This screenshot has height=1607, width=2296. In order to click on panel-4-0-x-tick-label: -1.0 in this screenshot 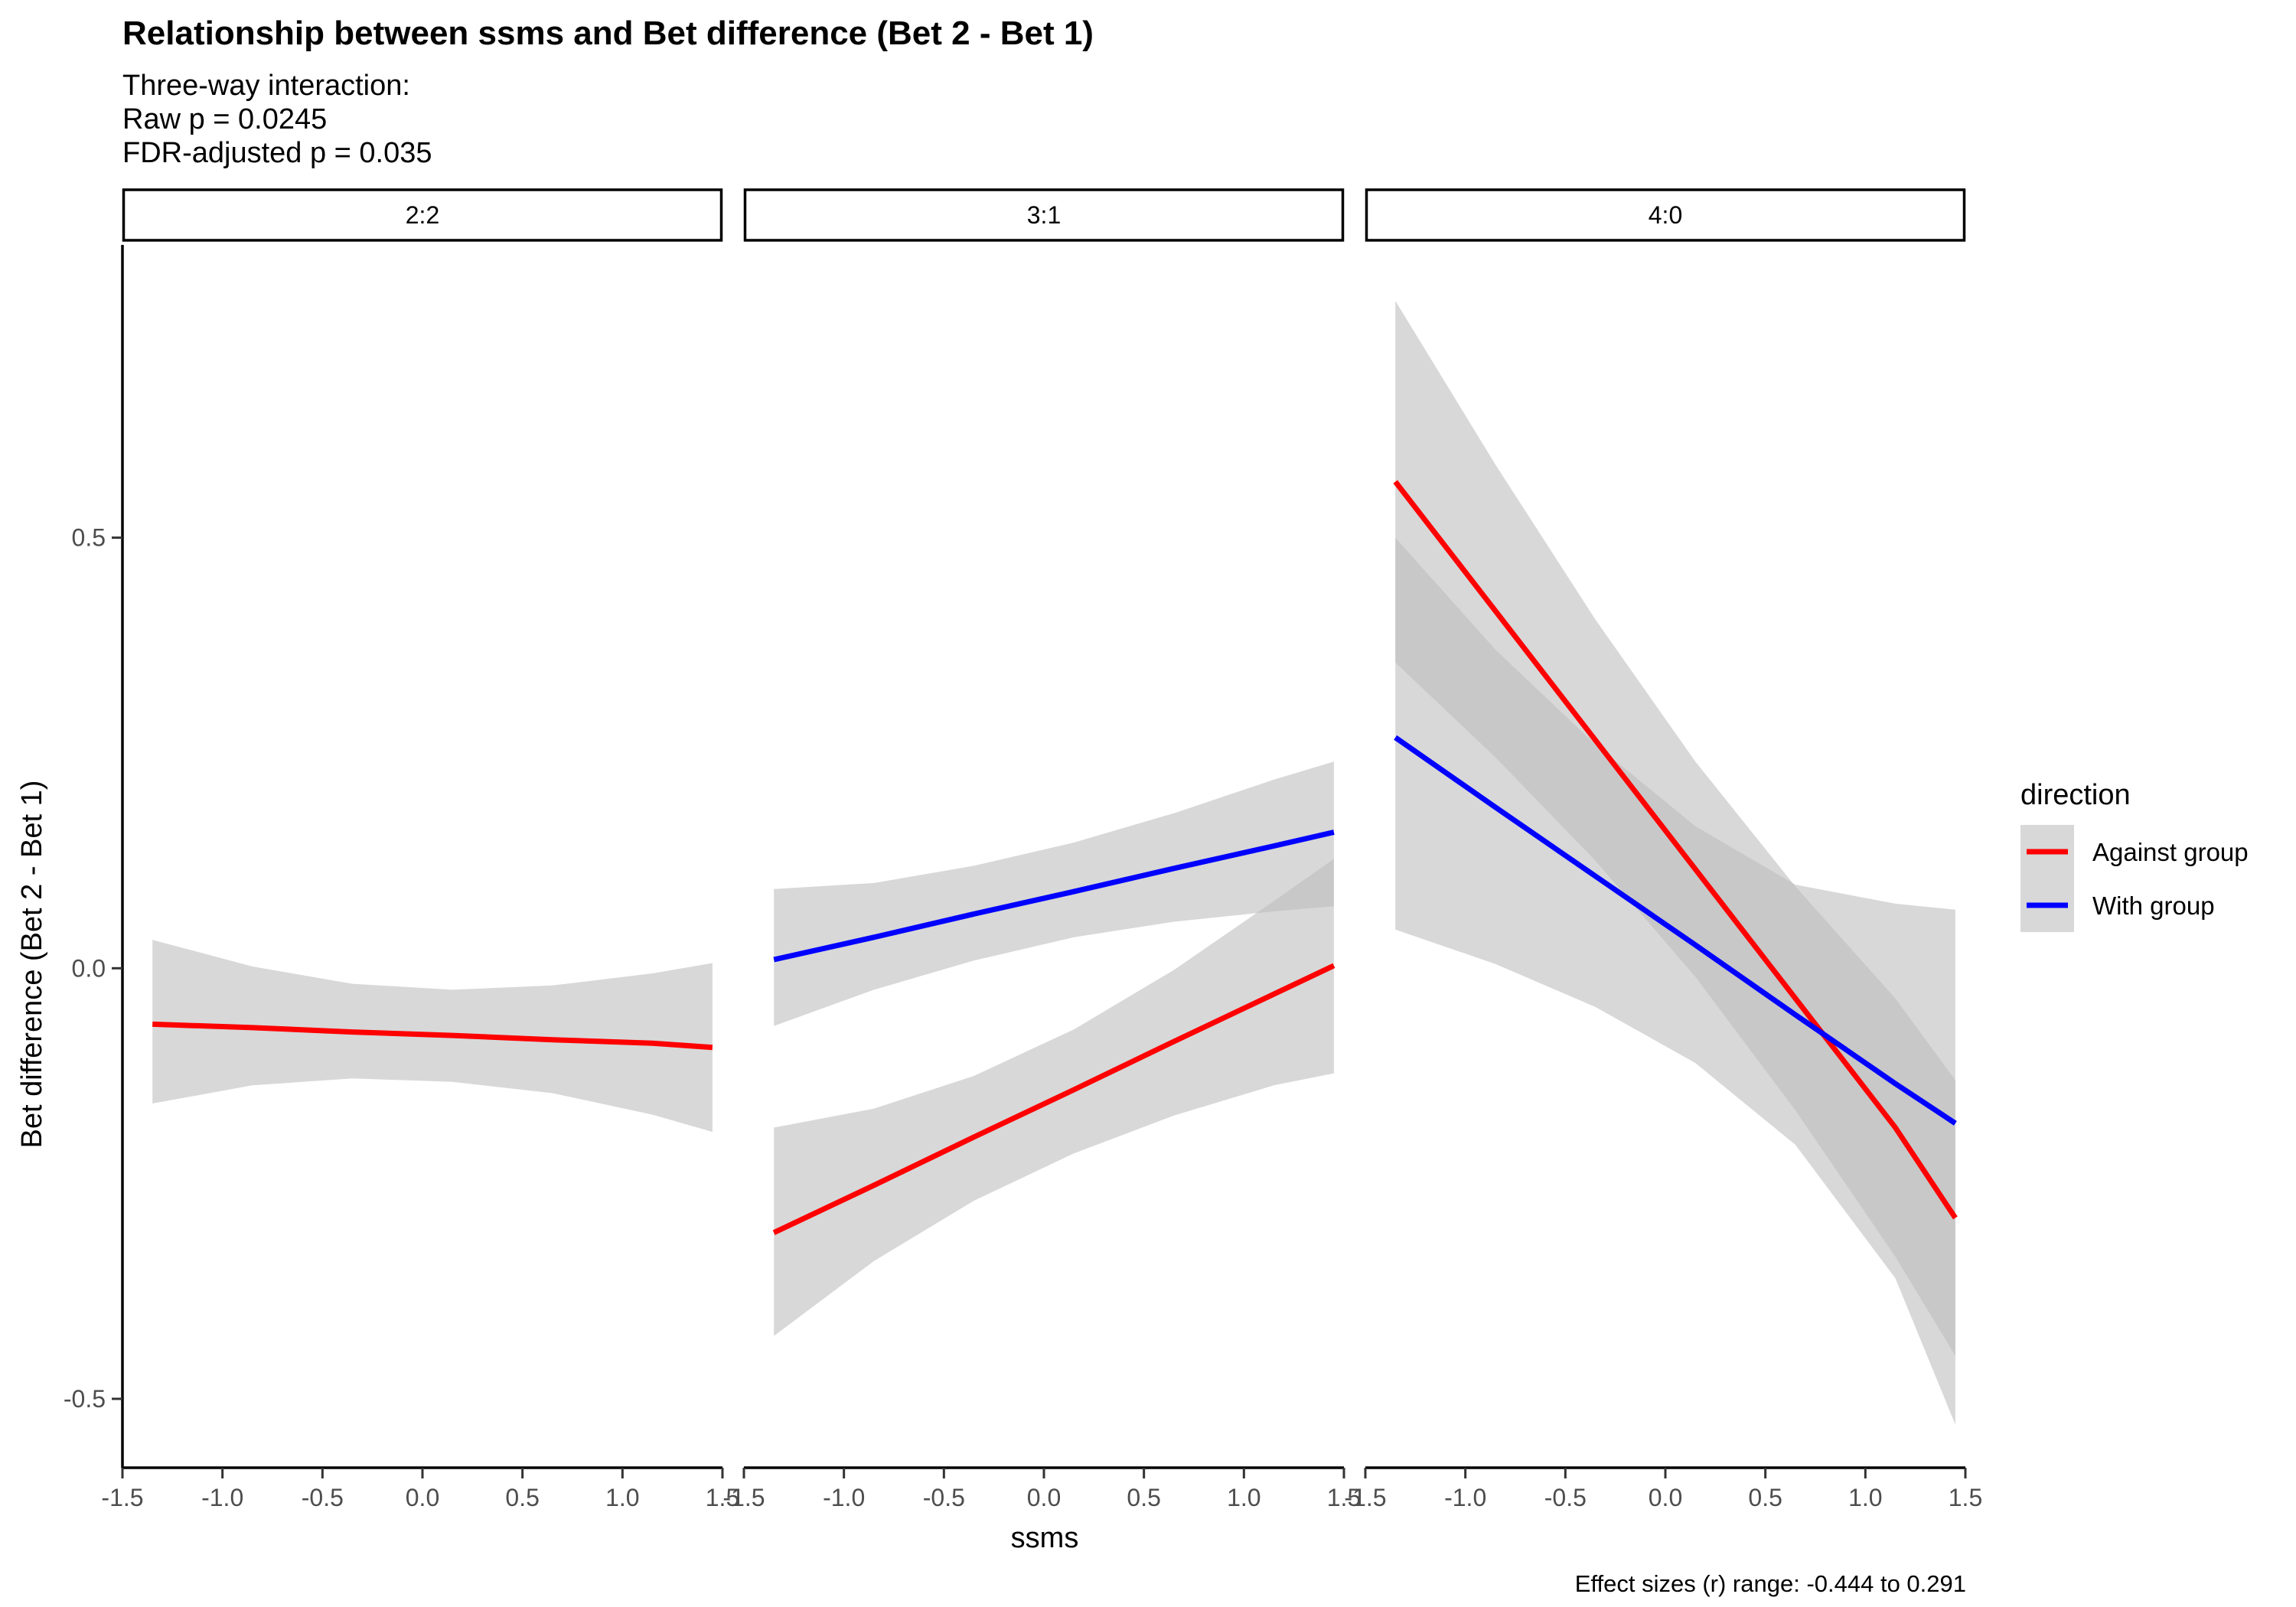, I will do `click(1465, 1497)`.